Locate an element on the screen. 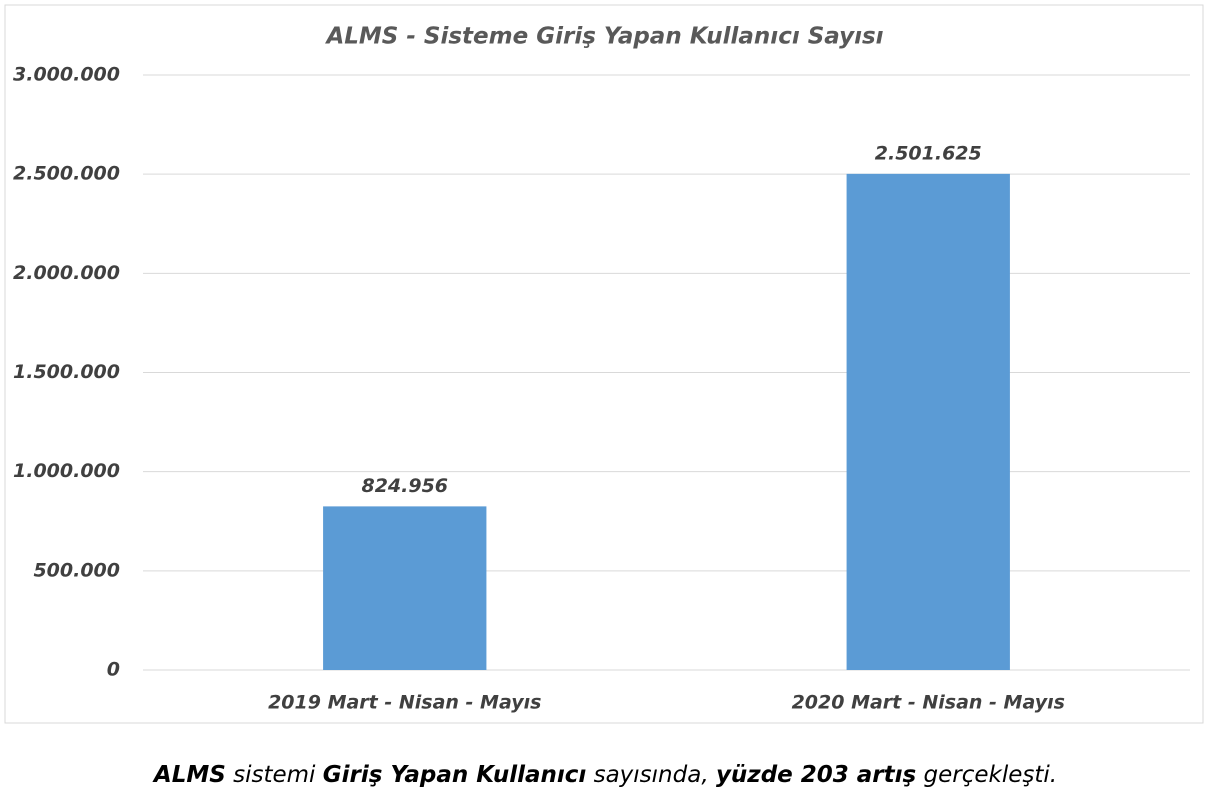 The width and height of the screenshot is (1211, 806). y-tick-label: 1.500.000 is located at coordinates (66, 372).